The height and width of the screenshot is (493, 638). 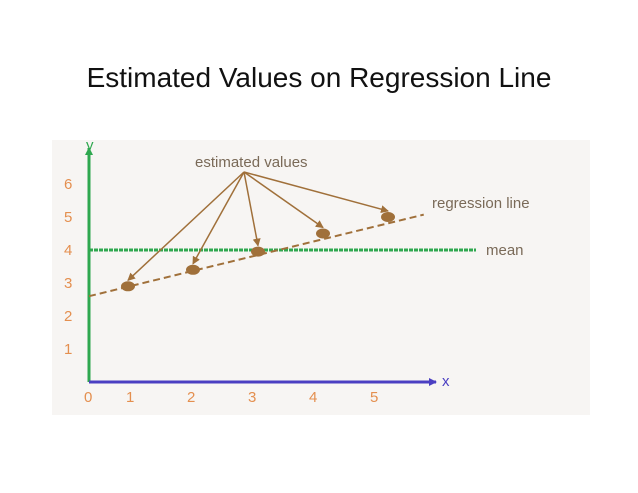 What do you see at coordinates (319, 77) in the screenshot?
I see `slide-title: Estimated Values on Regression Line` at bounding box center [319, 77].